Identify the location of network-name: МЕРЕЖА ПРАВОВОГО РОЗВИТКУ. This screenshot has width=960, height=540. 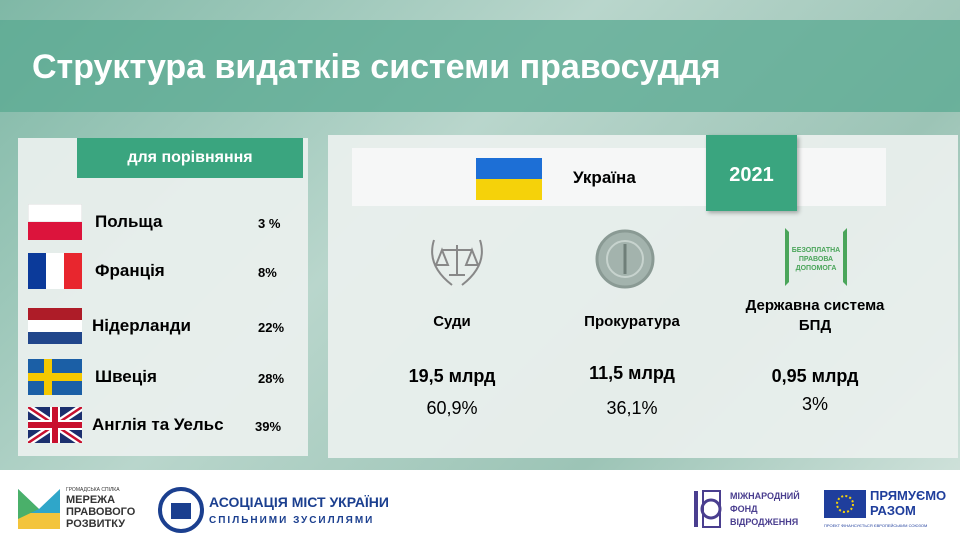
(101, 512).